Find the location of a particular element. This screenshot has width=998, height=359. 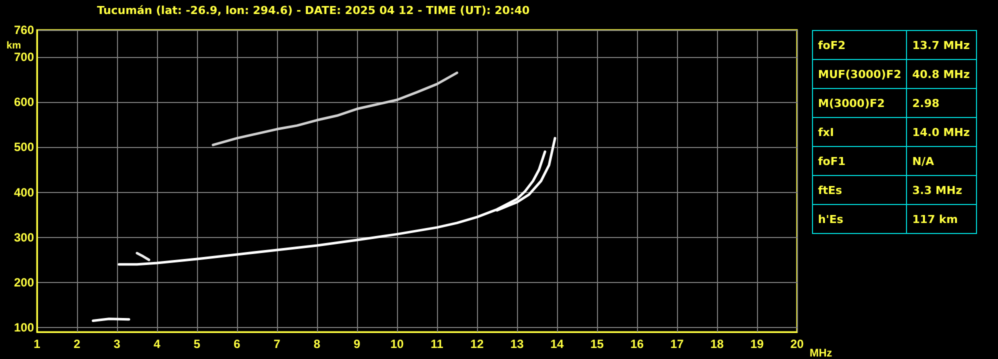

text: MUF(3000)F2 is located at coordinates (859, 74).